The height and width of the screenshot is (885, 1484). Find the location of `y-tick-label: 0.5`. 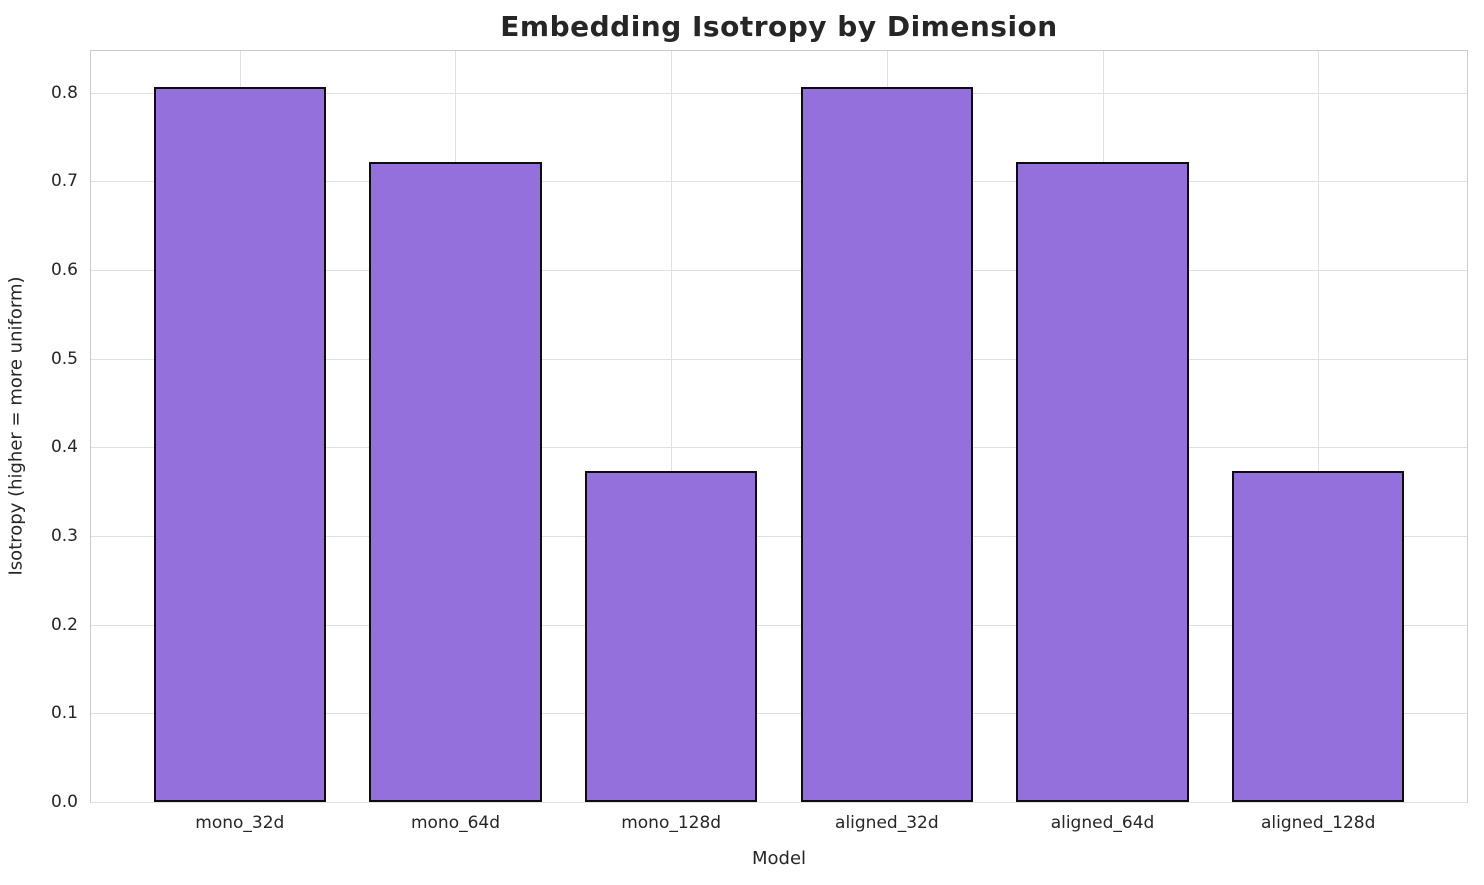

y-tick-label: 0.5 is located at coordinates (64, 358).